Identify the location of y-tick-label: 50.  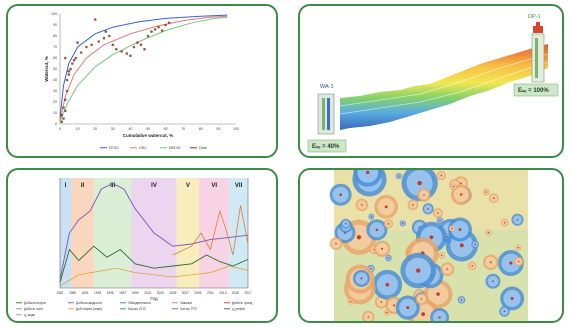
(55, 69).